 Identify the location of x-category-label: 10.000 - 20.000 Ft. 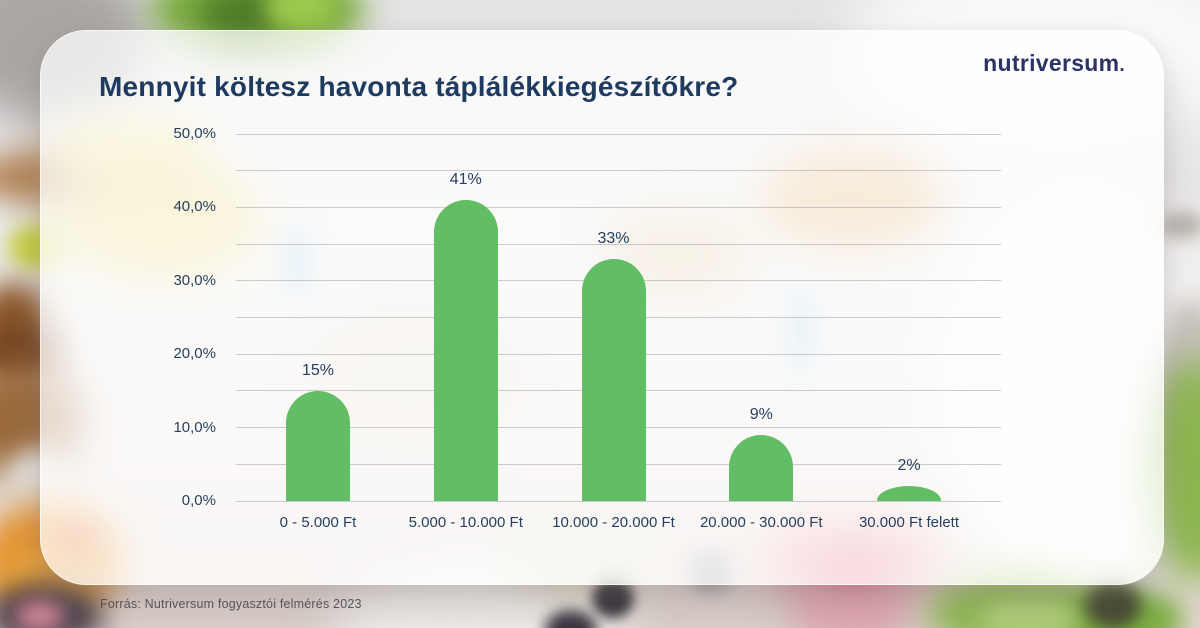
(613, 522).